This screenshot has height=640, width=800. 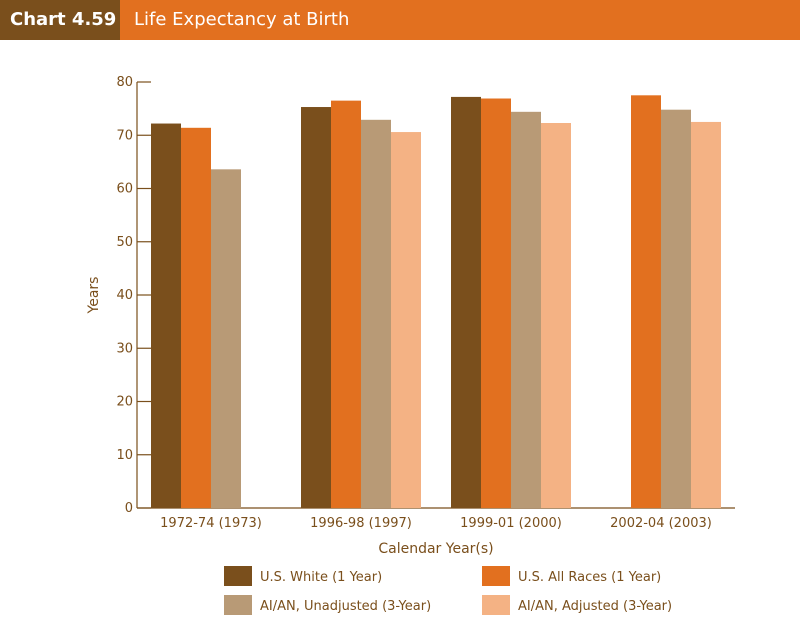 I want to click on chart-header: Chart 4.59 Life Expectancy at Birth, so click(x=400, y=20).